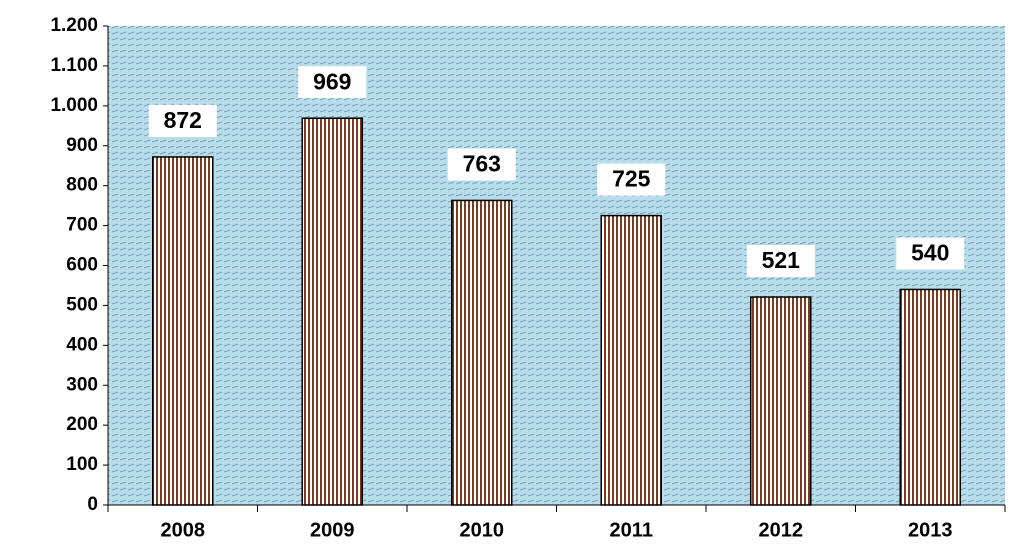  What do you see at coordinates (183, 530) in the screenshot?
I see `x-tick-label: 2008` at bounding box center [183, 530].